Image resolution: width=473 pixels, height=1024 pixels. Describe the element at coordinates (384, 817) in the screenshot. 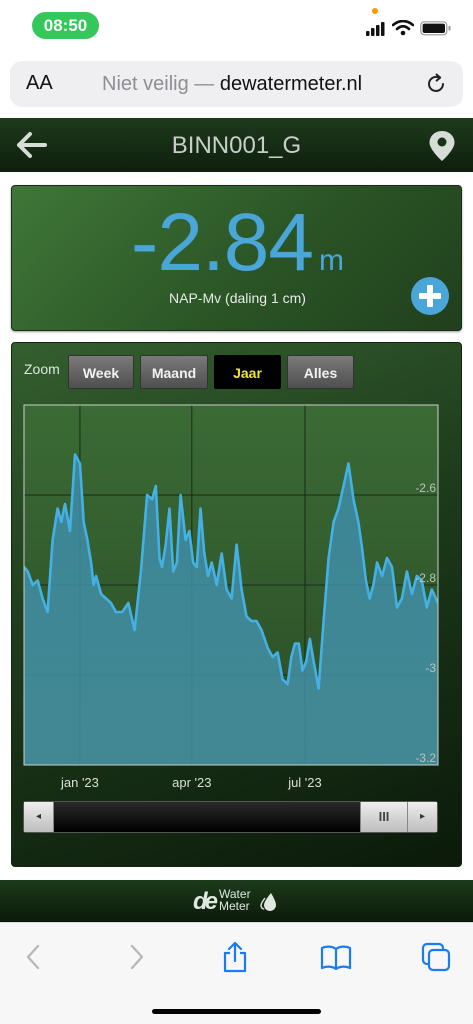

I see `scroll-thumb: III` at that location.